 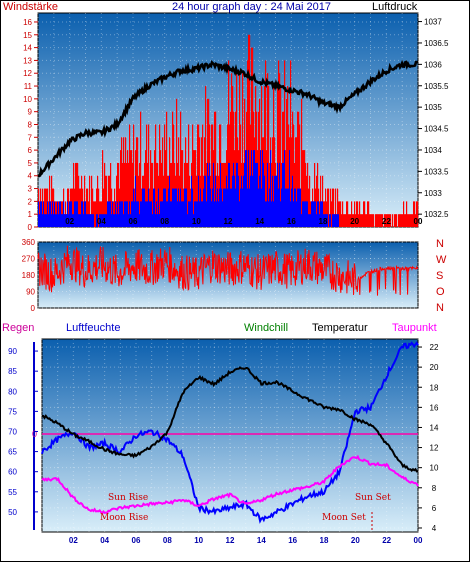 I want to click on pressure-axis-title: Luftdruck, so click(x=395, y=7).